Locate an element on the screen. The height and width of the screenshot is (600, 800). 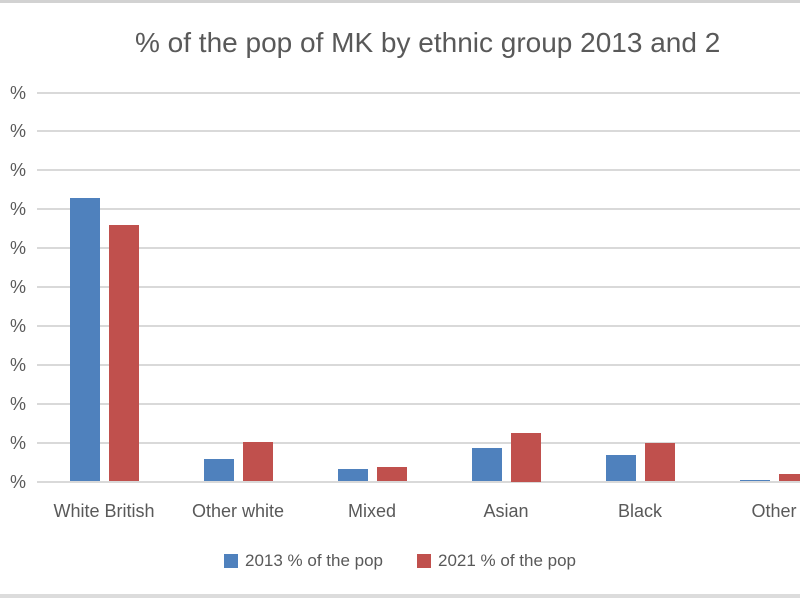
x-axis-label-black: Black is located at coordinates (639, 511).